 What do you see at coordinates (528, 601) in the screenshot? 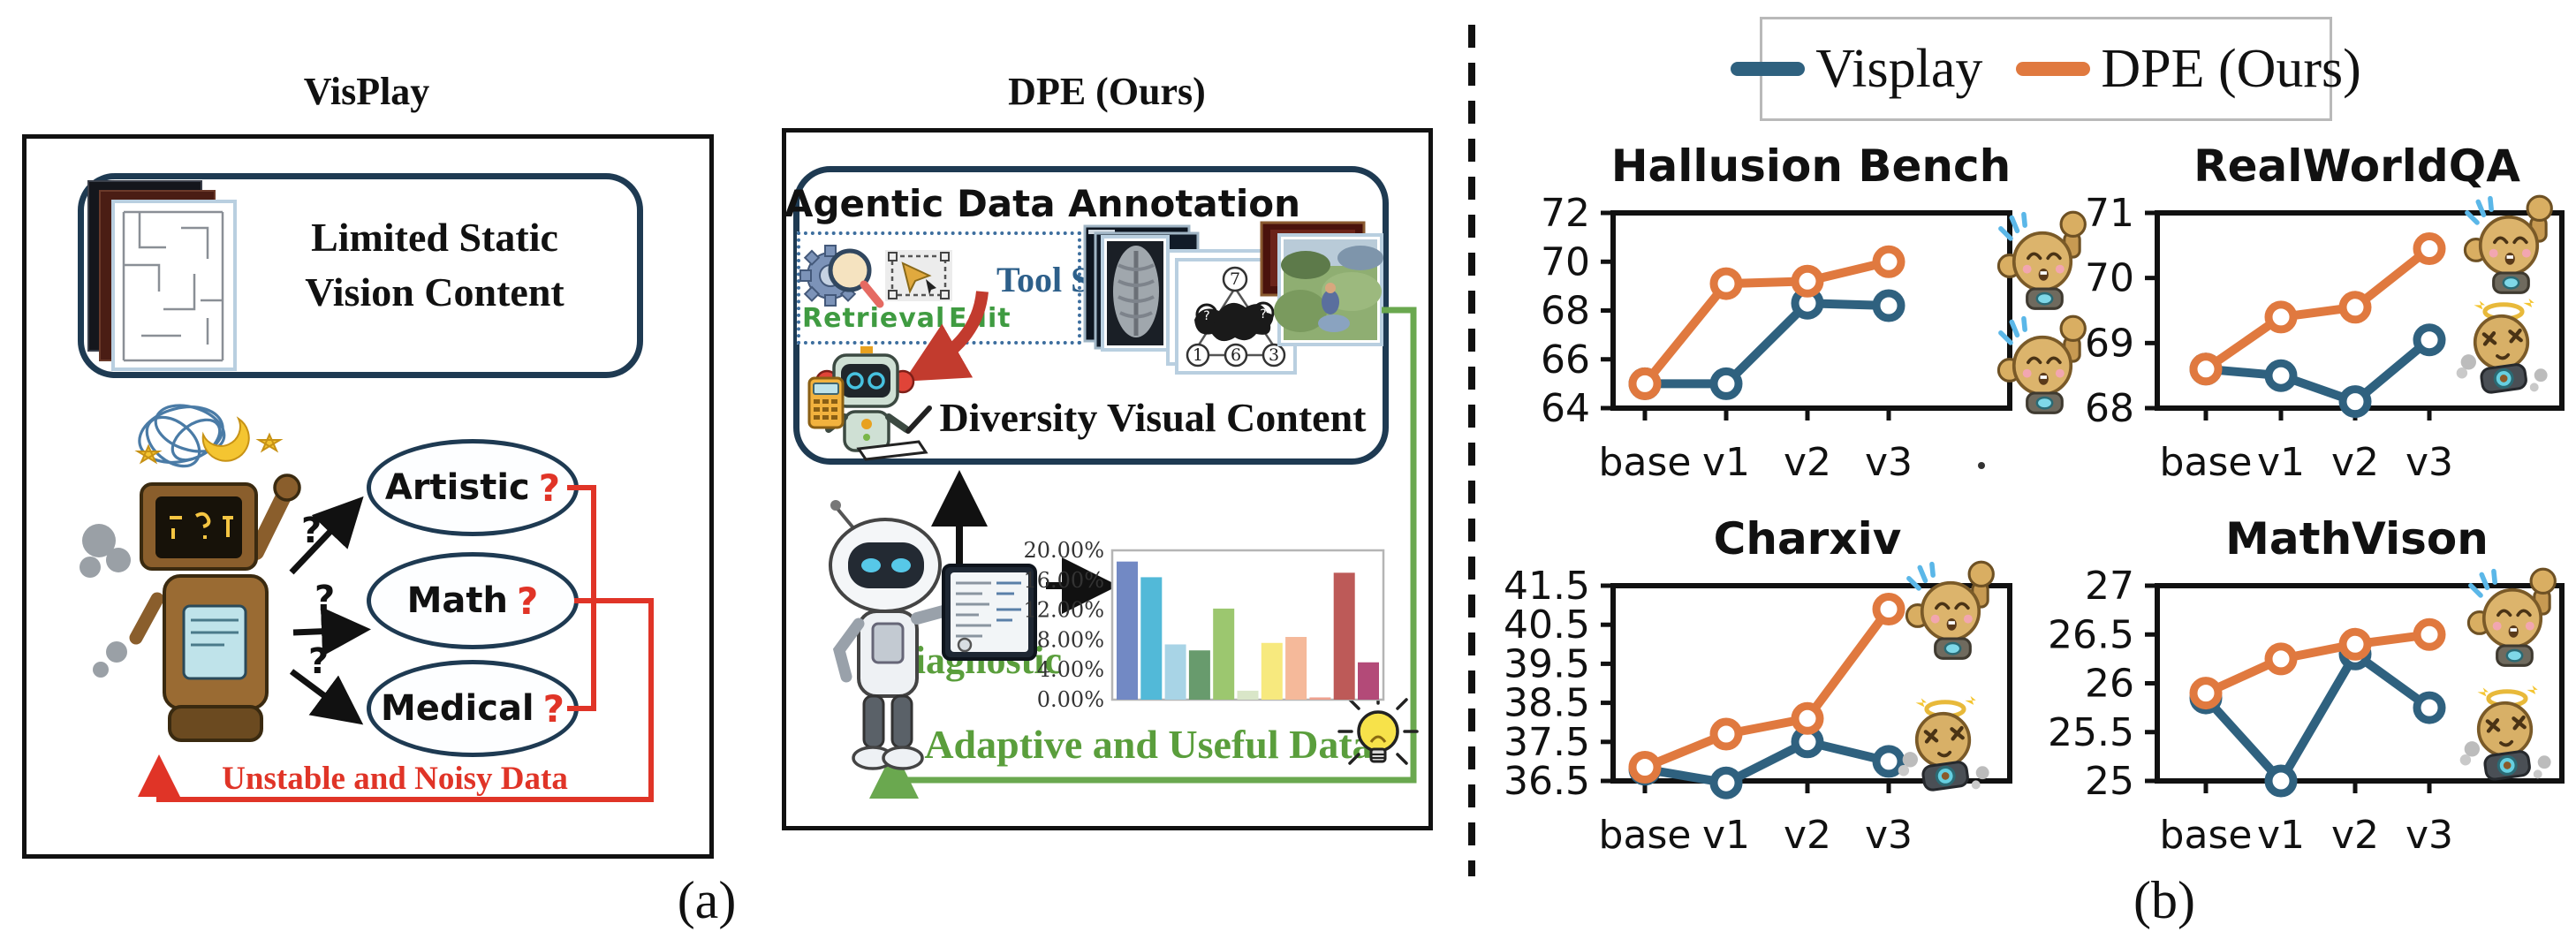
I see `bubble-math-question: ?` at bounding box center [528, 601].